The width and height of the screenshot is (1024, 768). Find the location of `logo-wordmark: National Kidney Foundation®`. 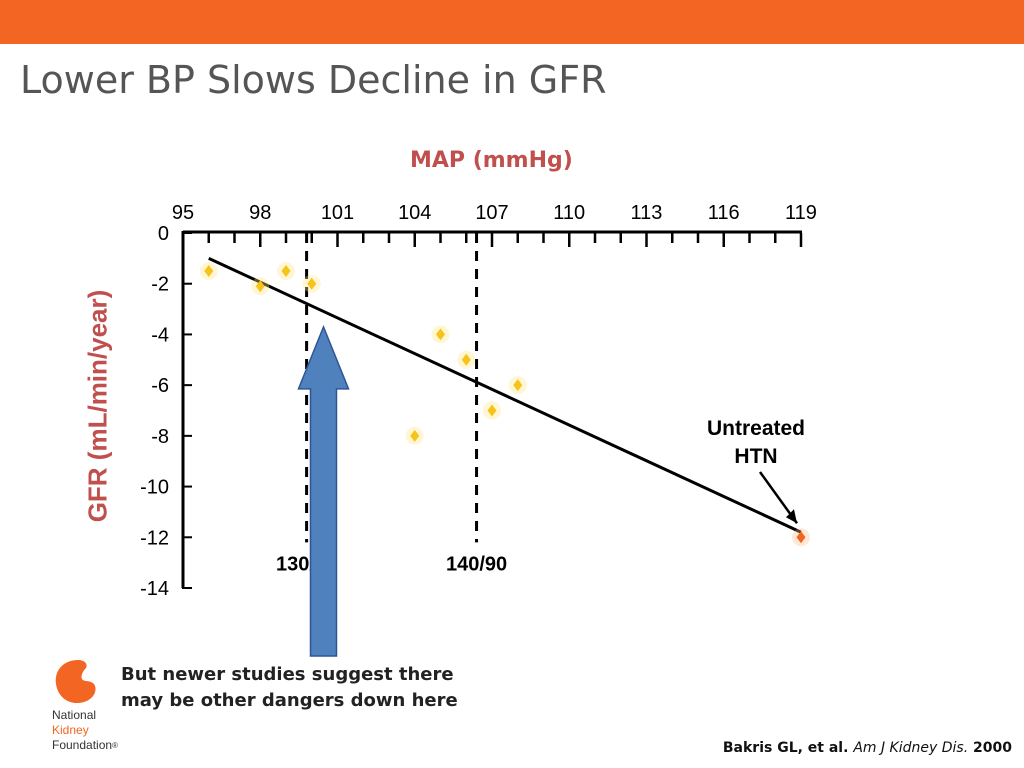

logo-wordmark: National Kidney Foundation® is located at coordinates (85, 730).